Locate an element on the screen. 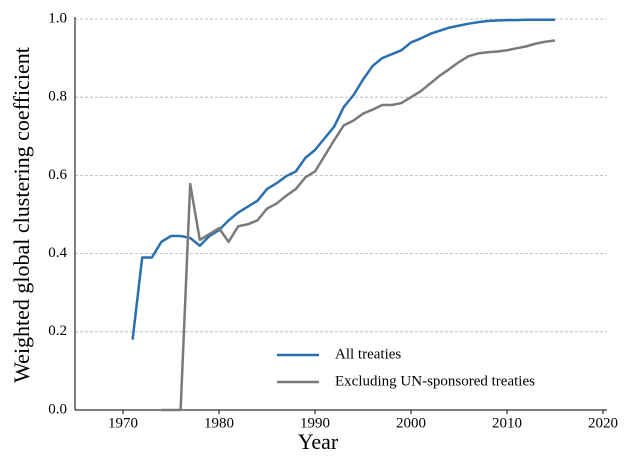  x-tick-label: 1980 is located at coordinates (219, 423).